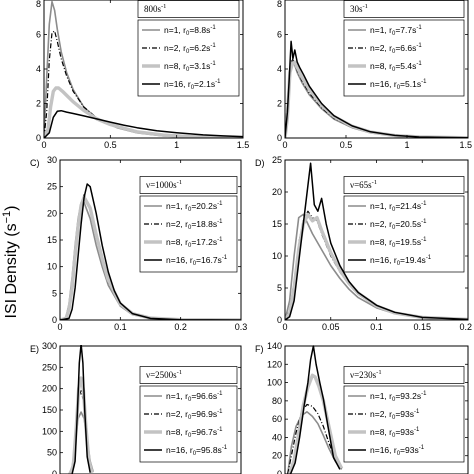  Describe the element at coordinates (395, 415) in the screenshot. I see `legend-entry: n=2, r0=93s-1` at that location.